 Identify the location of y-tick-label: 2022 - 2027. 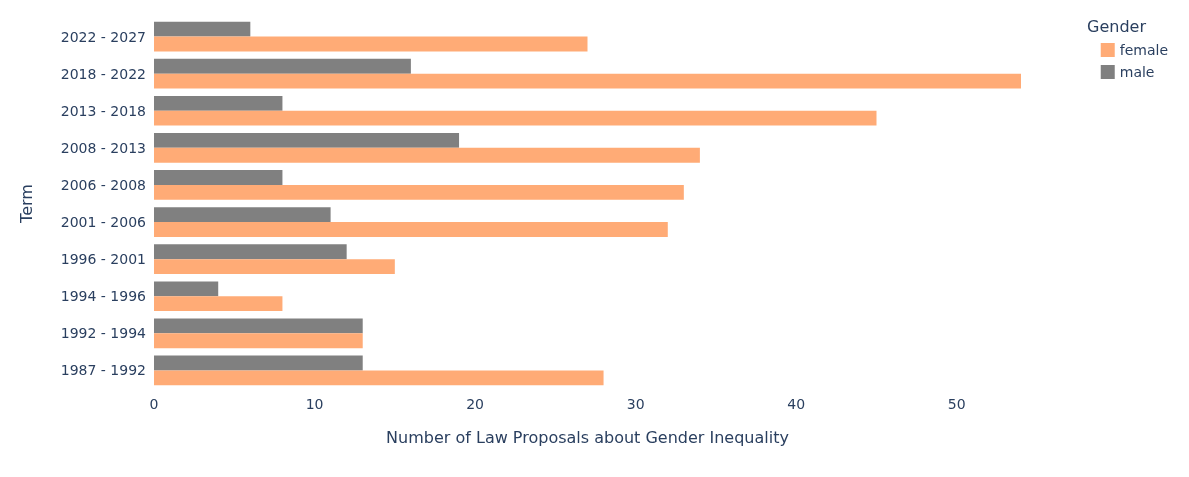
(103, 36).